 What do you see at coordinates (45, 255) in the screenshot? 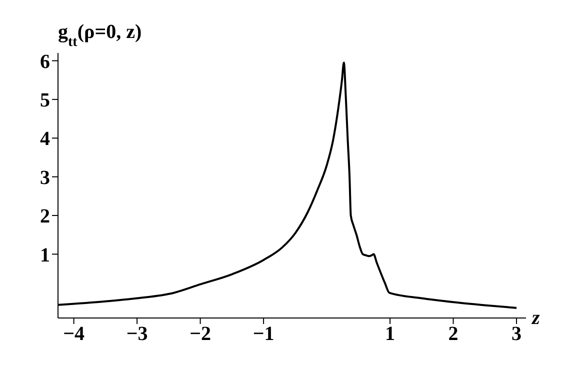
I see `y-tick-label: 1` at bounding box center [45, 255].